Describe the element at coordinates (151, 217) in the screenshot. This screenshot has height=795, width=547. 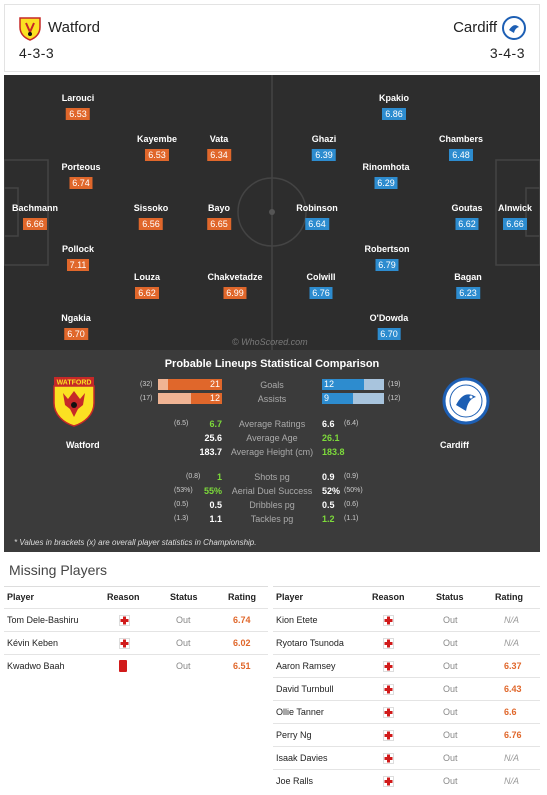
I see `home-player-sissoko: Sissoko 6.56` at that location.